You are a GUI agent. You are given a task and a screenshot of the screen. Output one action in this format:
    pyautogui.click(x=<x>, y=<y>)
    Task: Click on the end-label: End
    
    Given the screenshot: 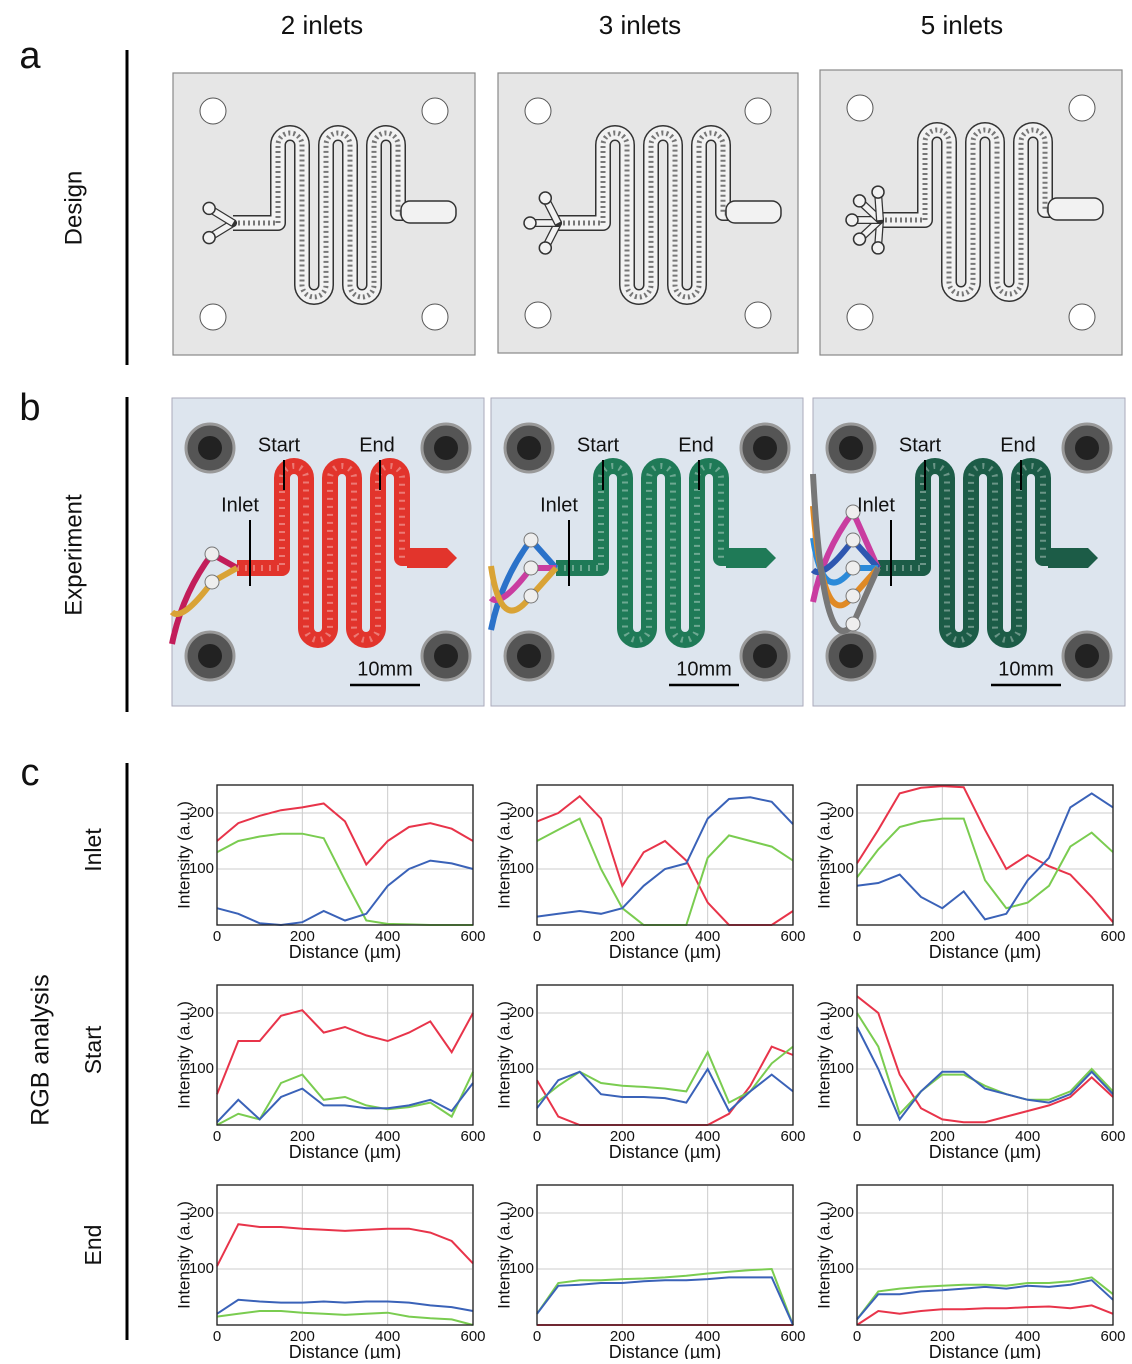 What is the action you would take?
    pyautogui.click(x=696, y=445)
    